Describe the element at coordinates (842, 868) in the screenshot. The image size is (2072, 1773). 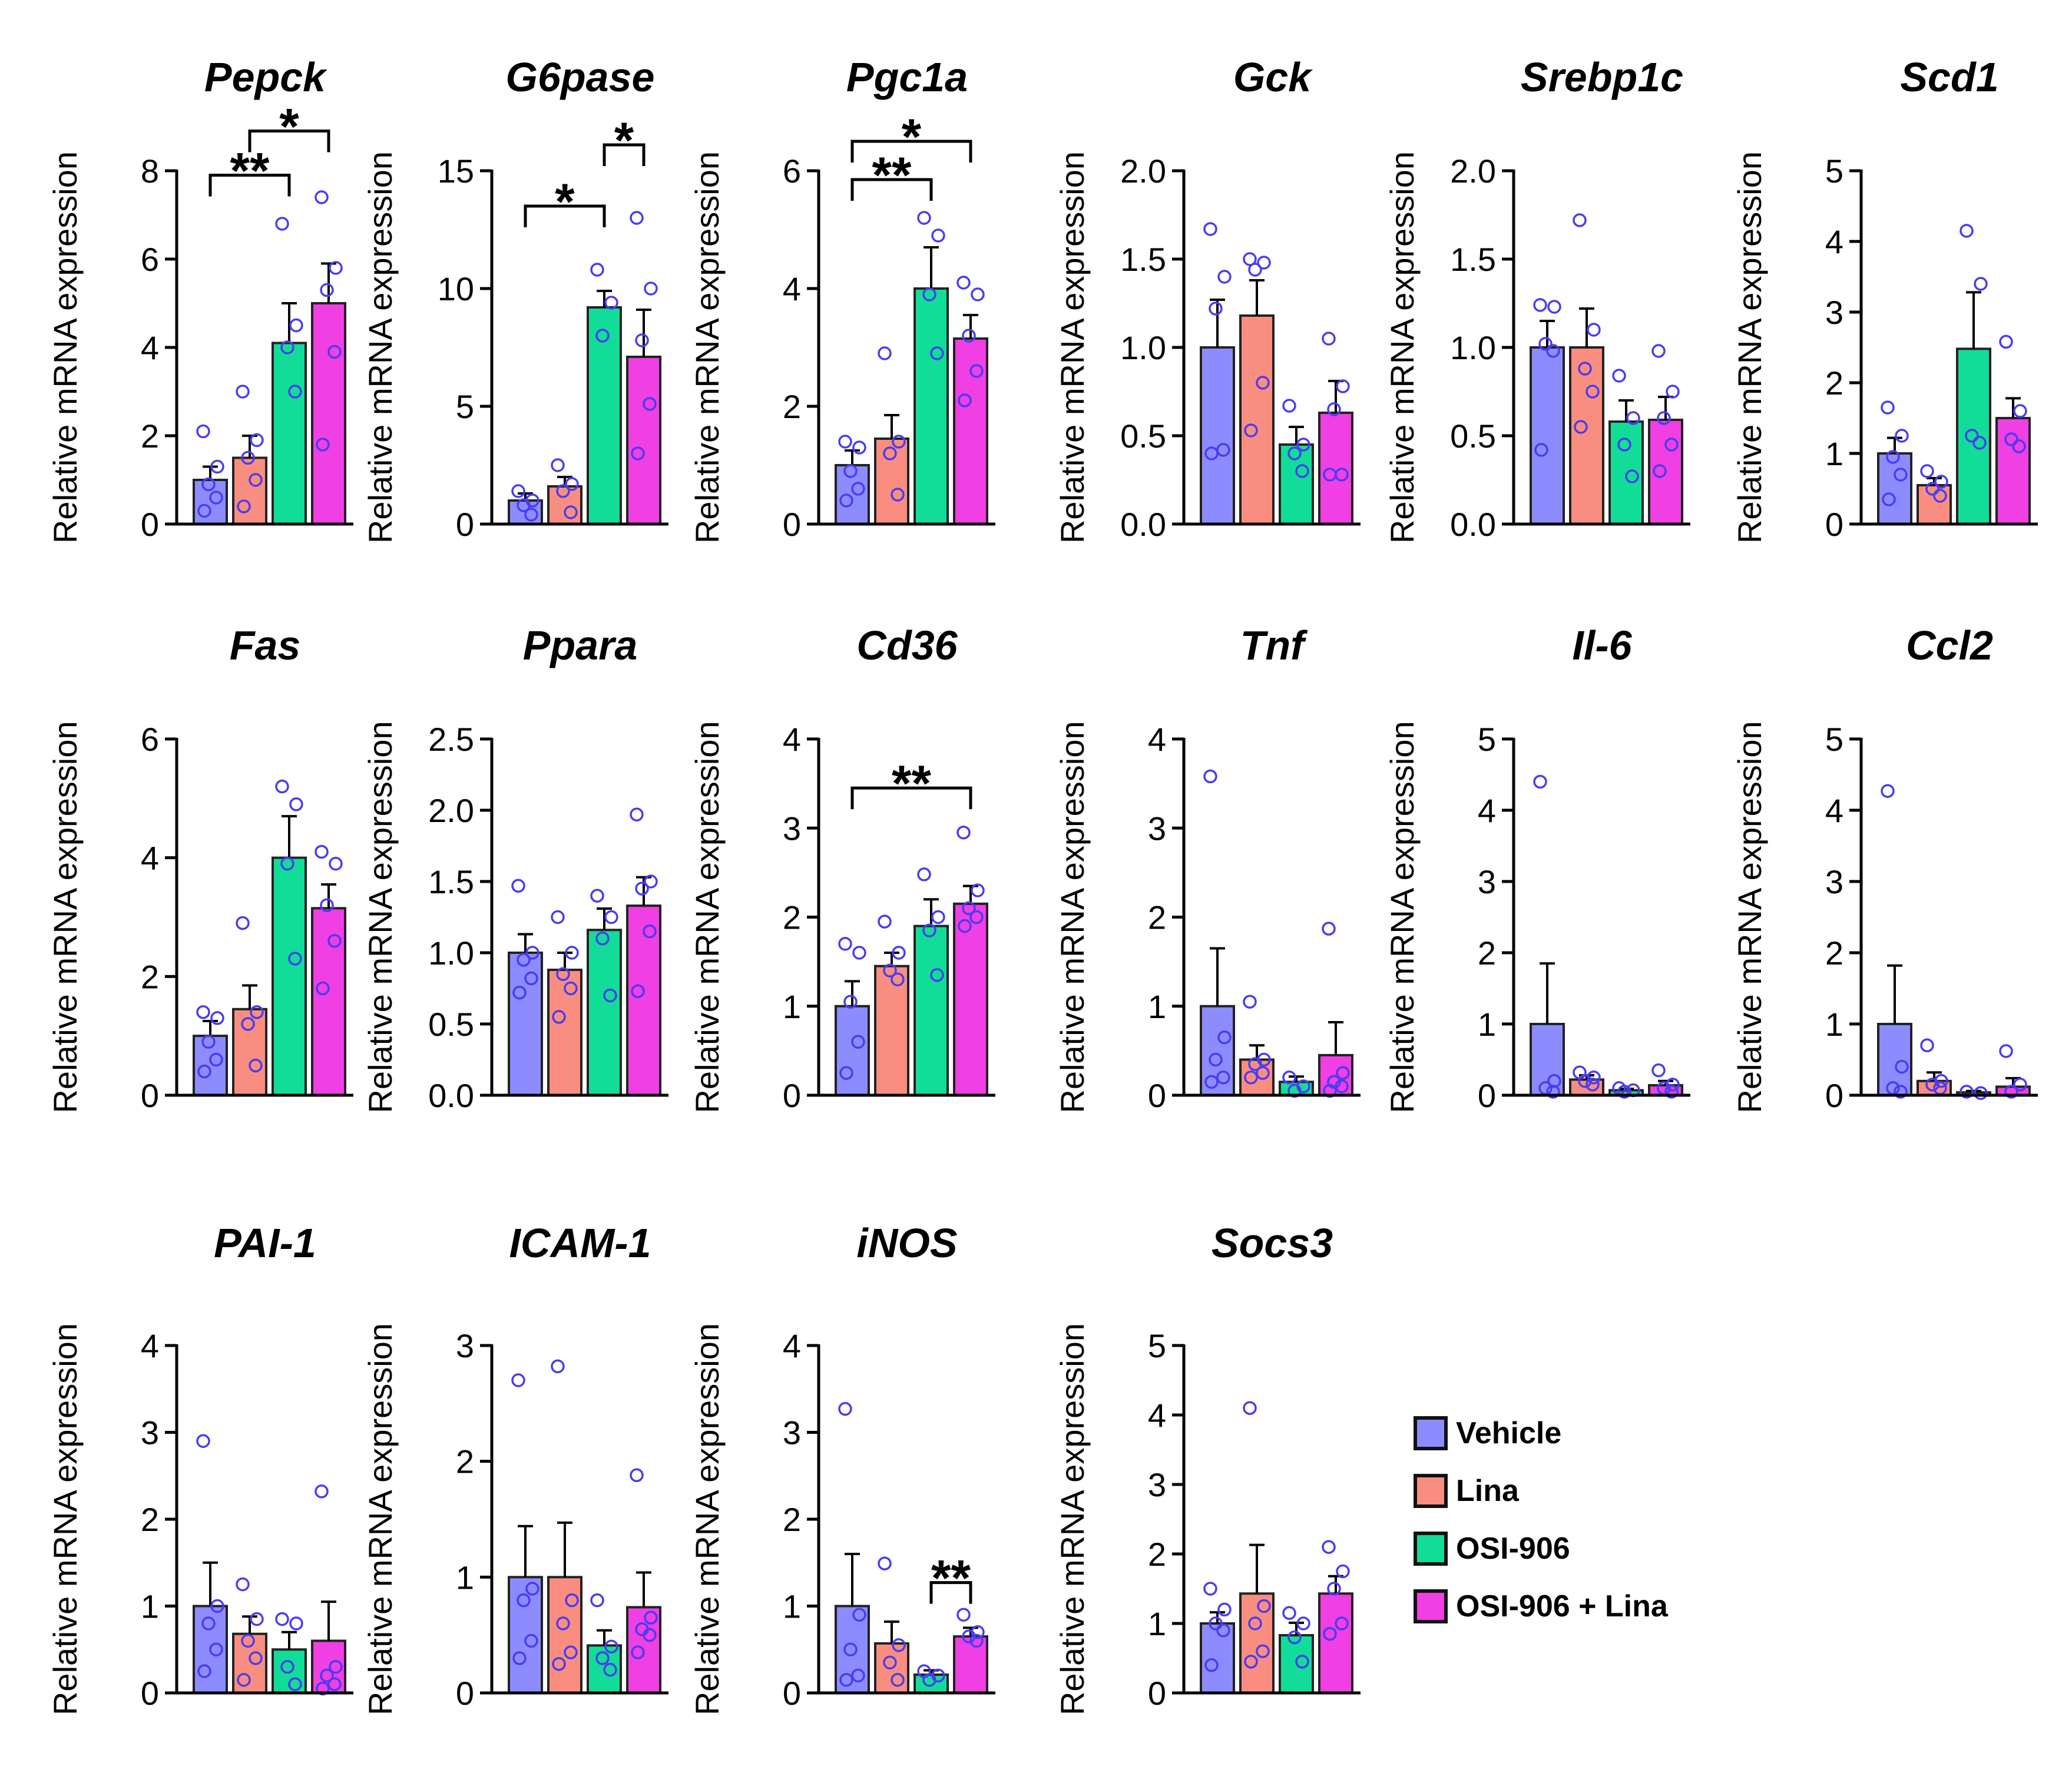
I see `panel-cd36: Cd36 Relative mRNA expression 0 1 2 3 4 **` at that location.